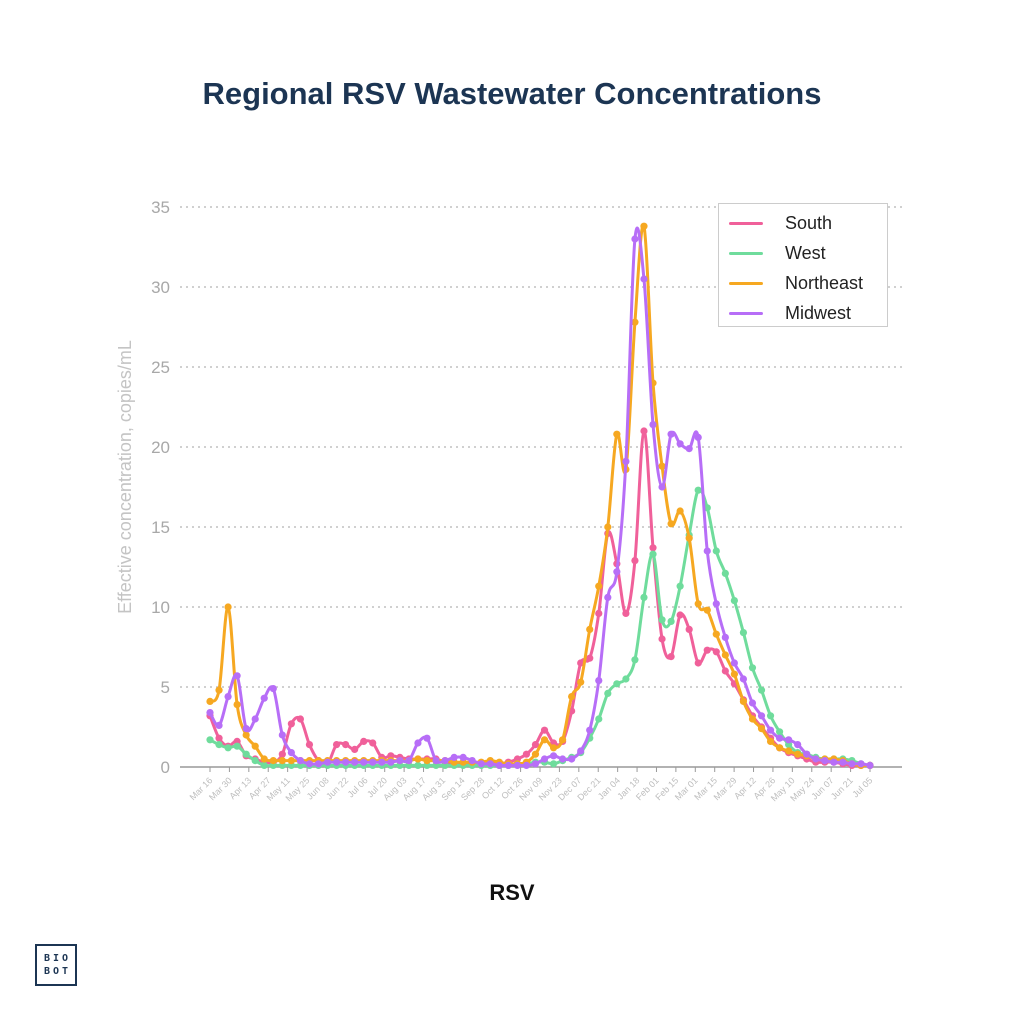  I want to click on x-tick-label: Jun 22, so click(337, 788).